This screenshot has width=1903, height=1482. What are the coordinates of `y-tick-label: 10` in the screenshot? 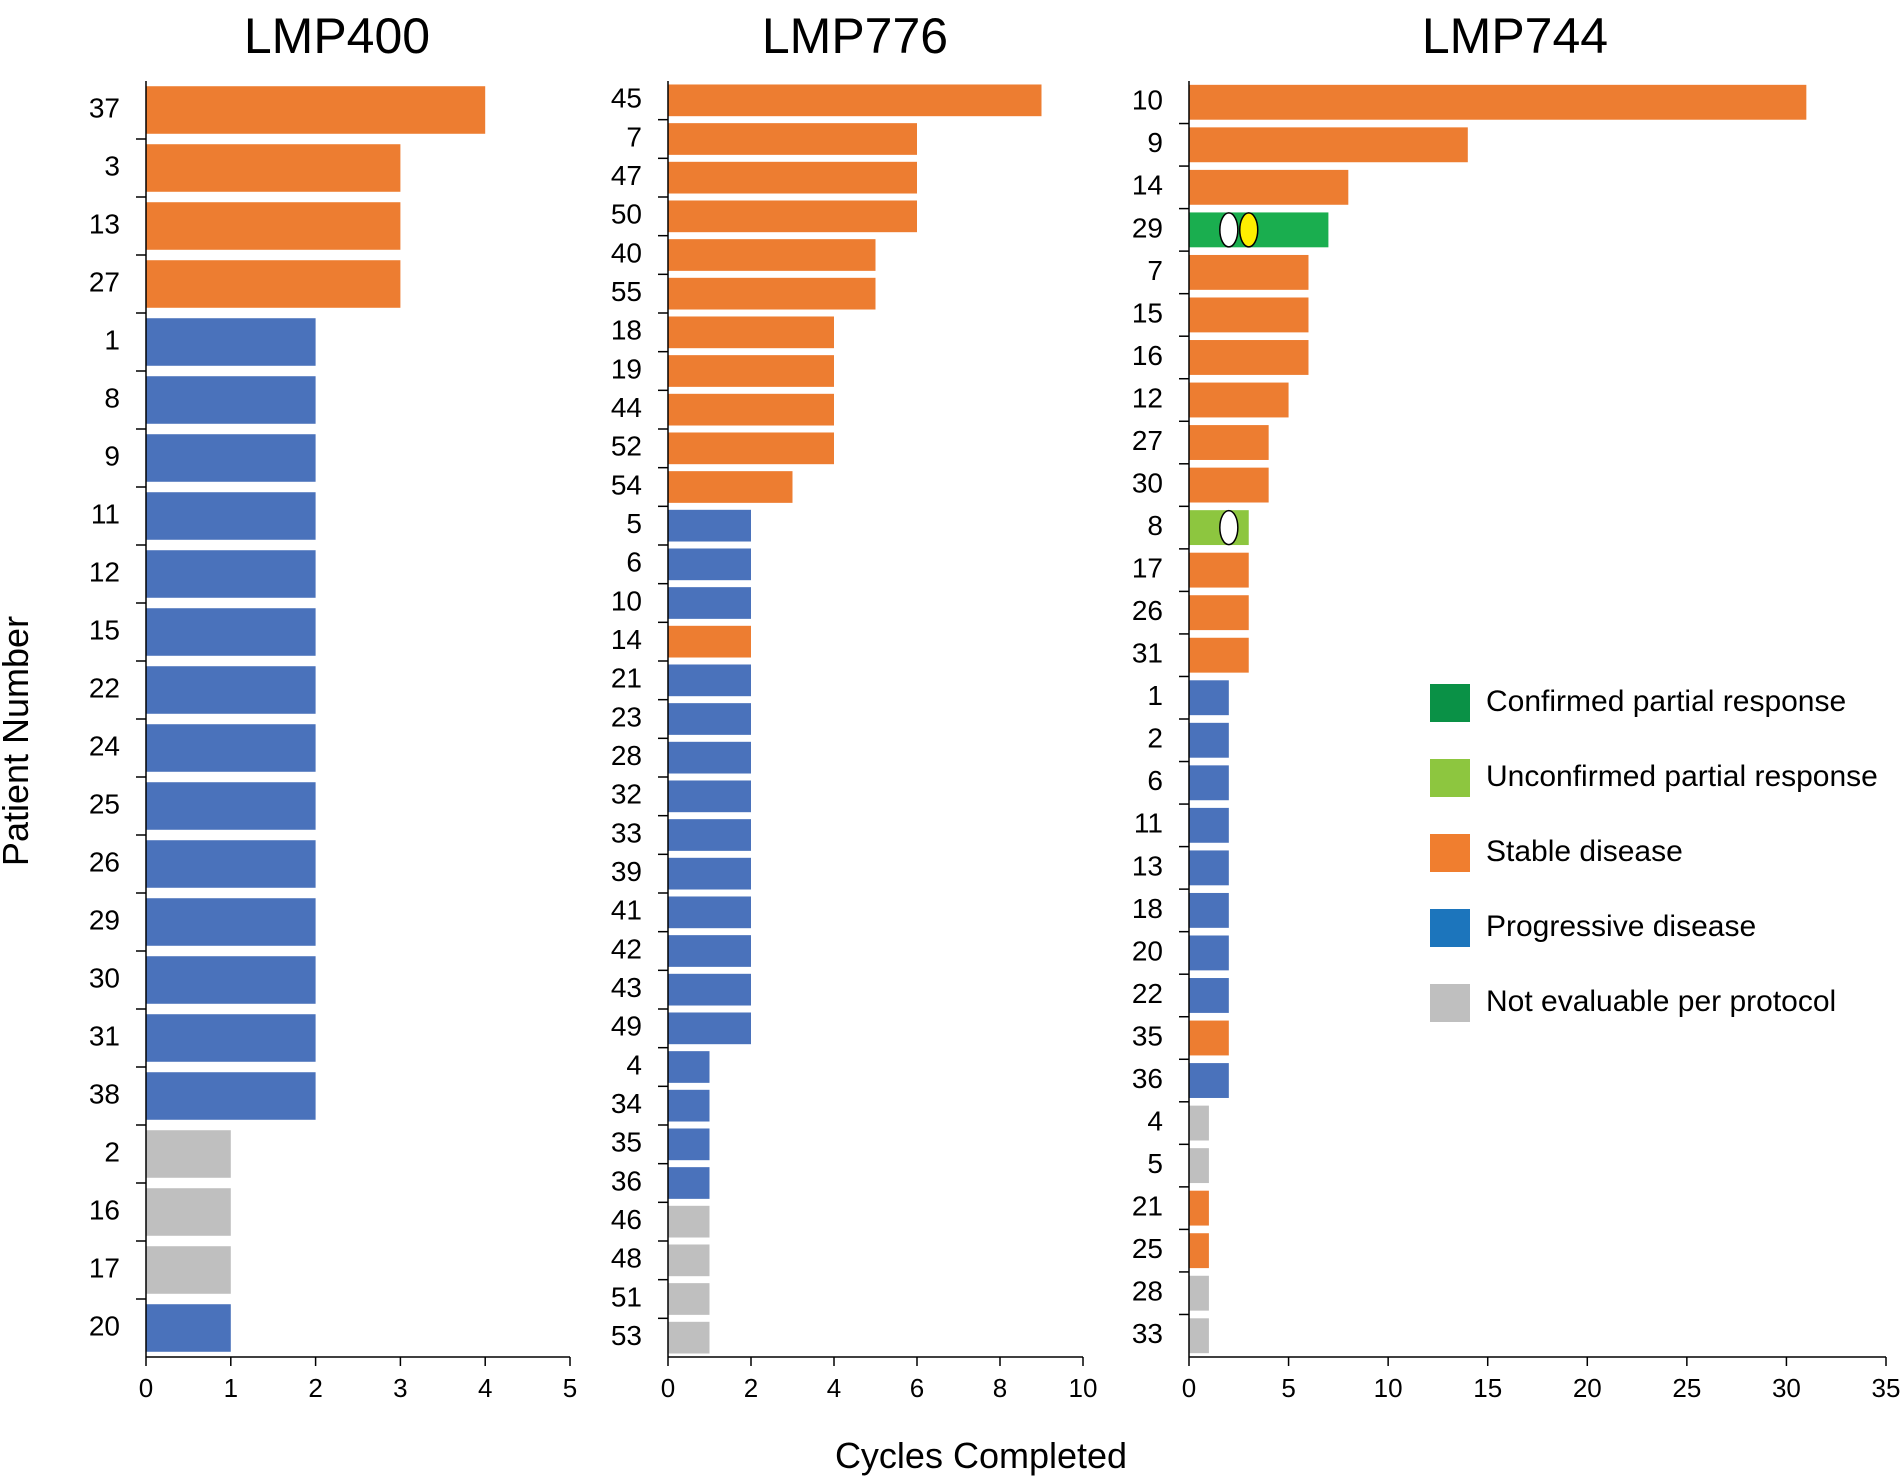 It's located at (626, 600).